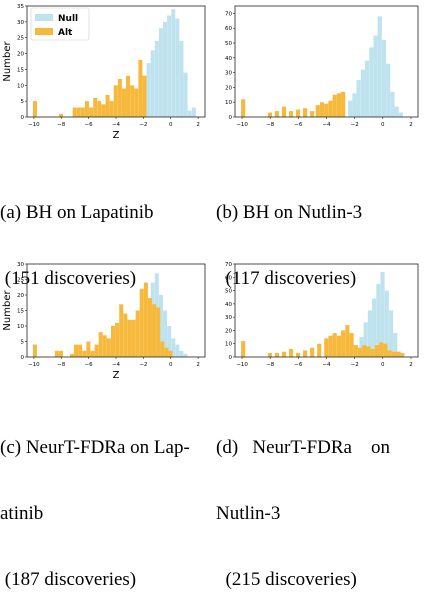 This screenshot has height=613, width=426. I want to click on caption-c-line3: (187 discoveries), so click(68, 579).